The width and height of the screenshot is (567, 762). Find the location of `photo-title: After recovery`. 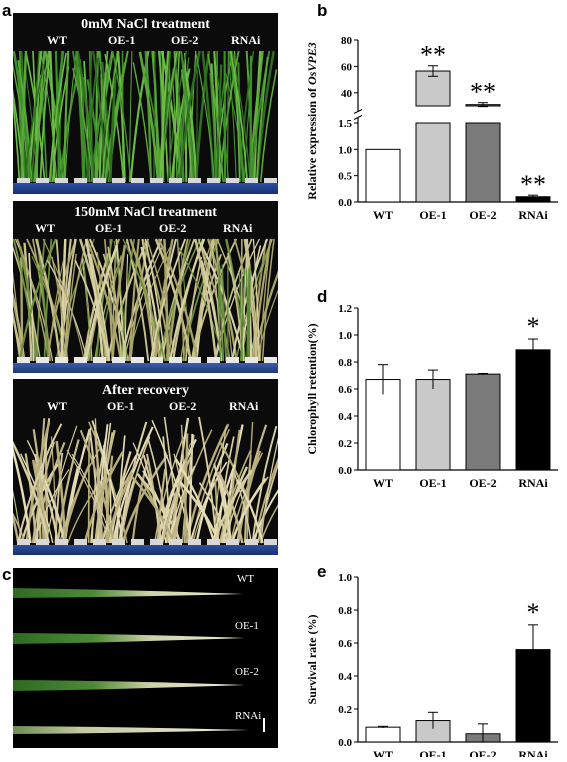

photo-title: After recovery is located at coordinates (145, 391).